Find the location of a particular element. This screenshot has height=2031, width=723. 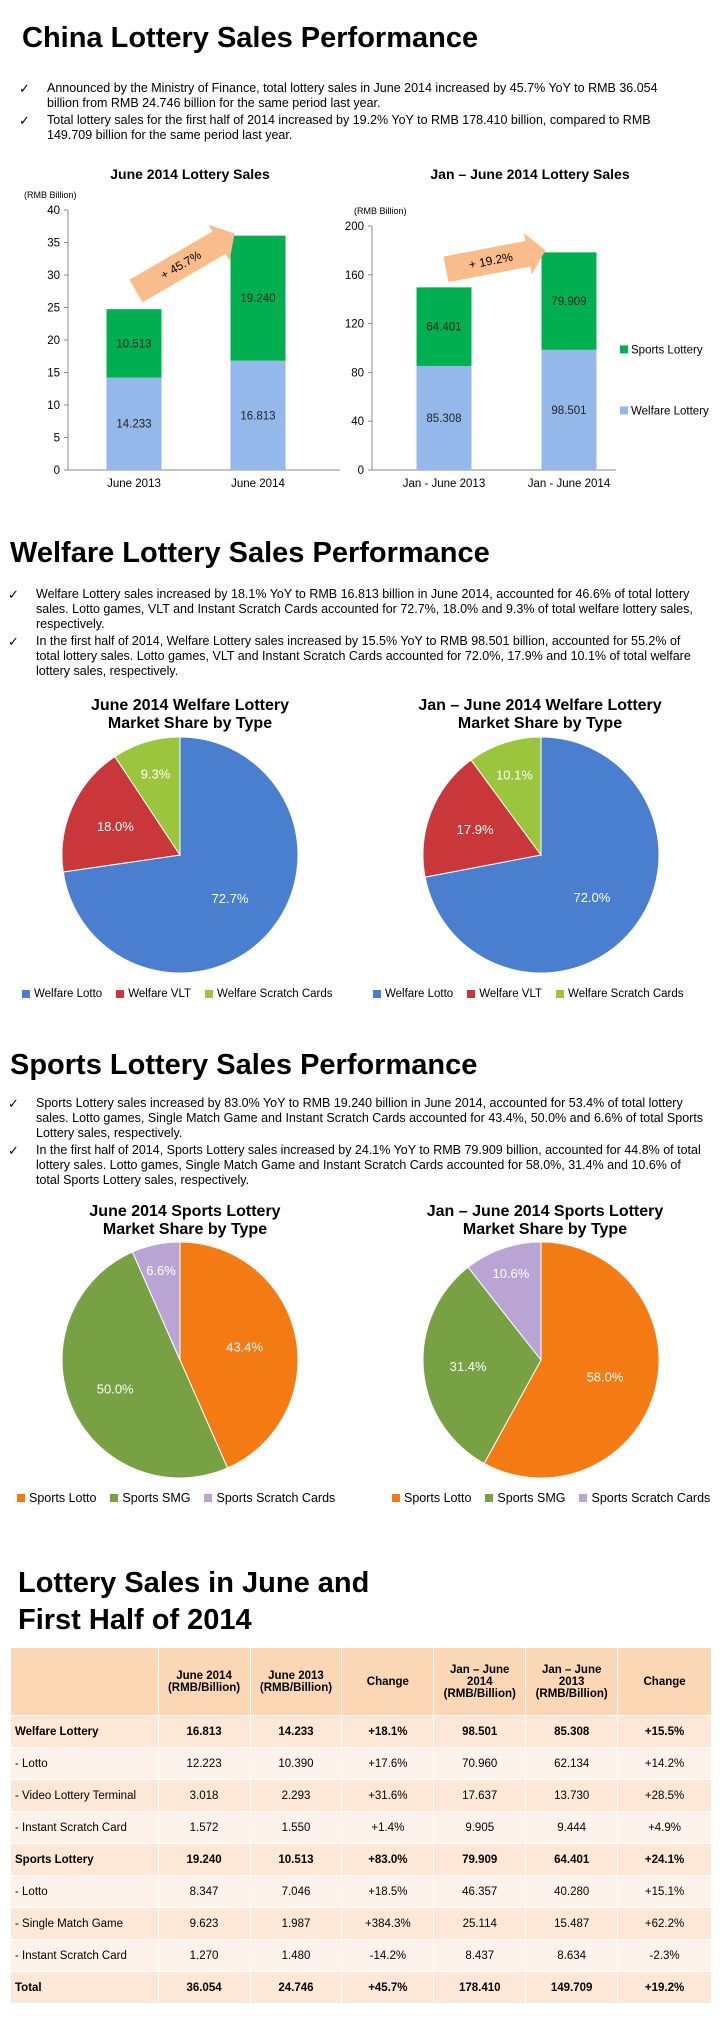

bar-value-label: 16.813 is located at coordinates (257, 416).